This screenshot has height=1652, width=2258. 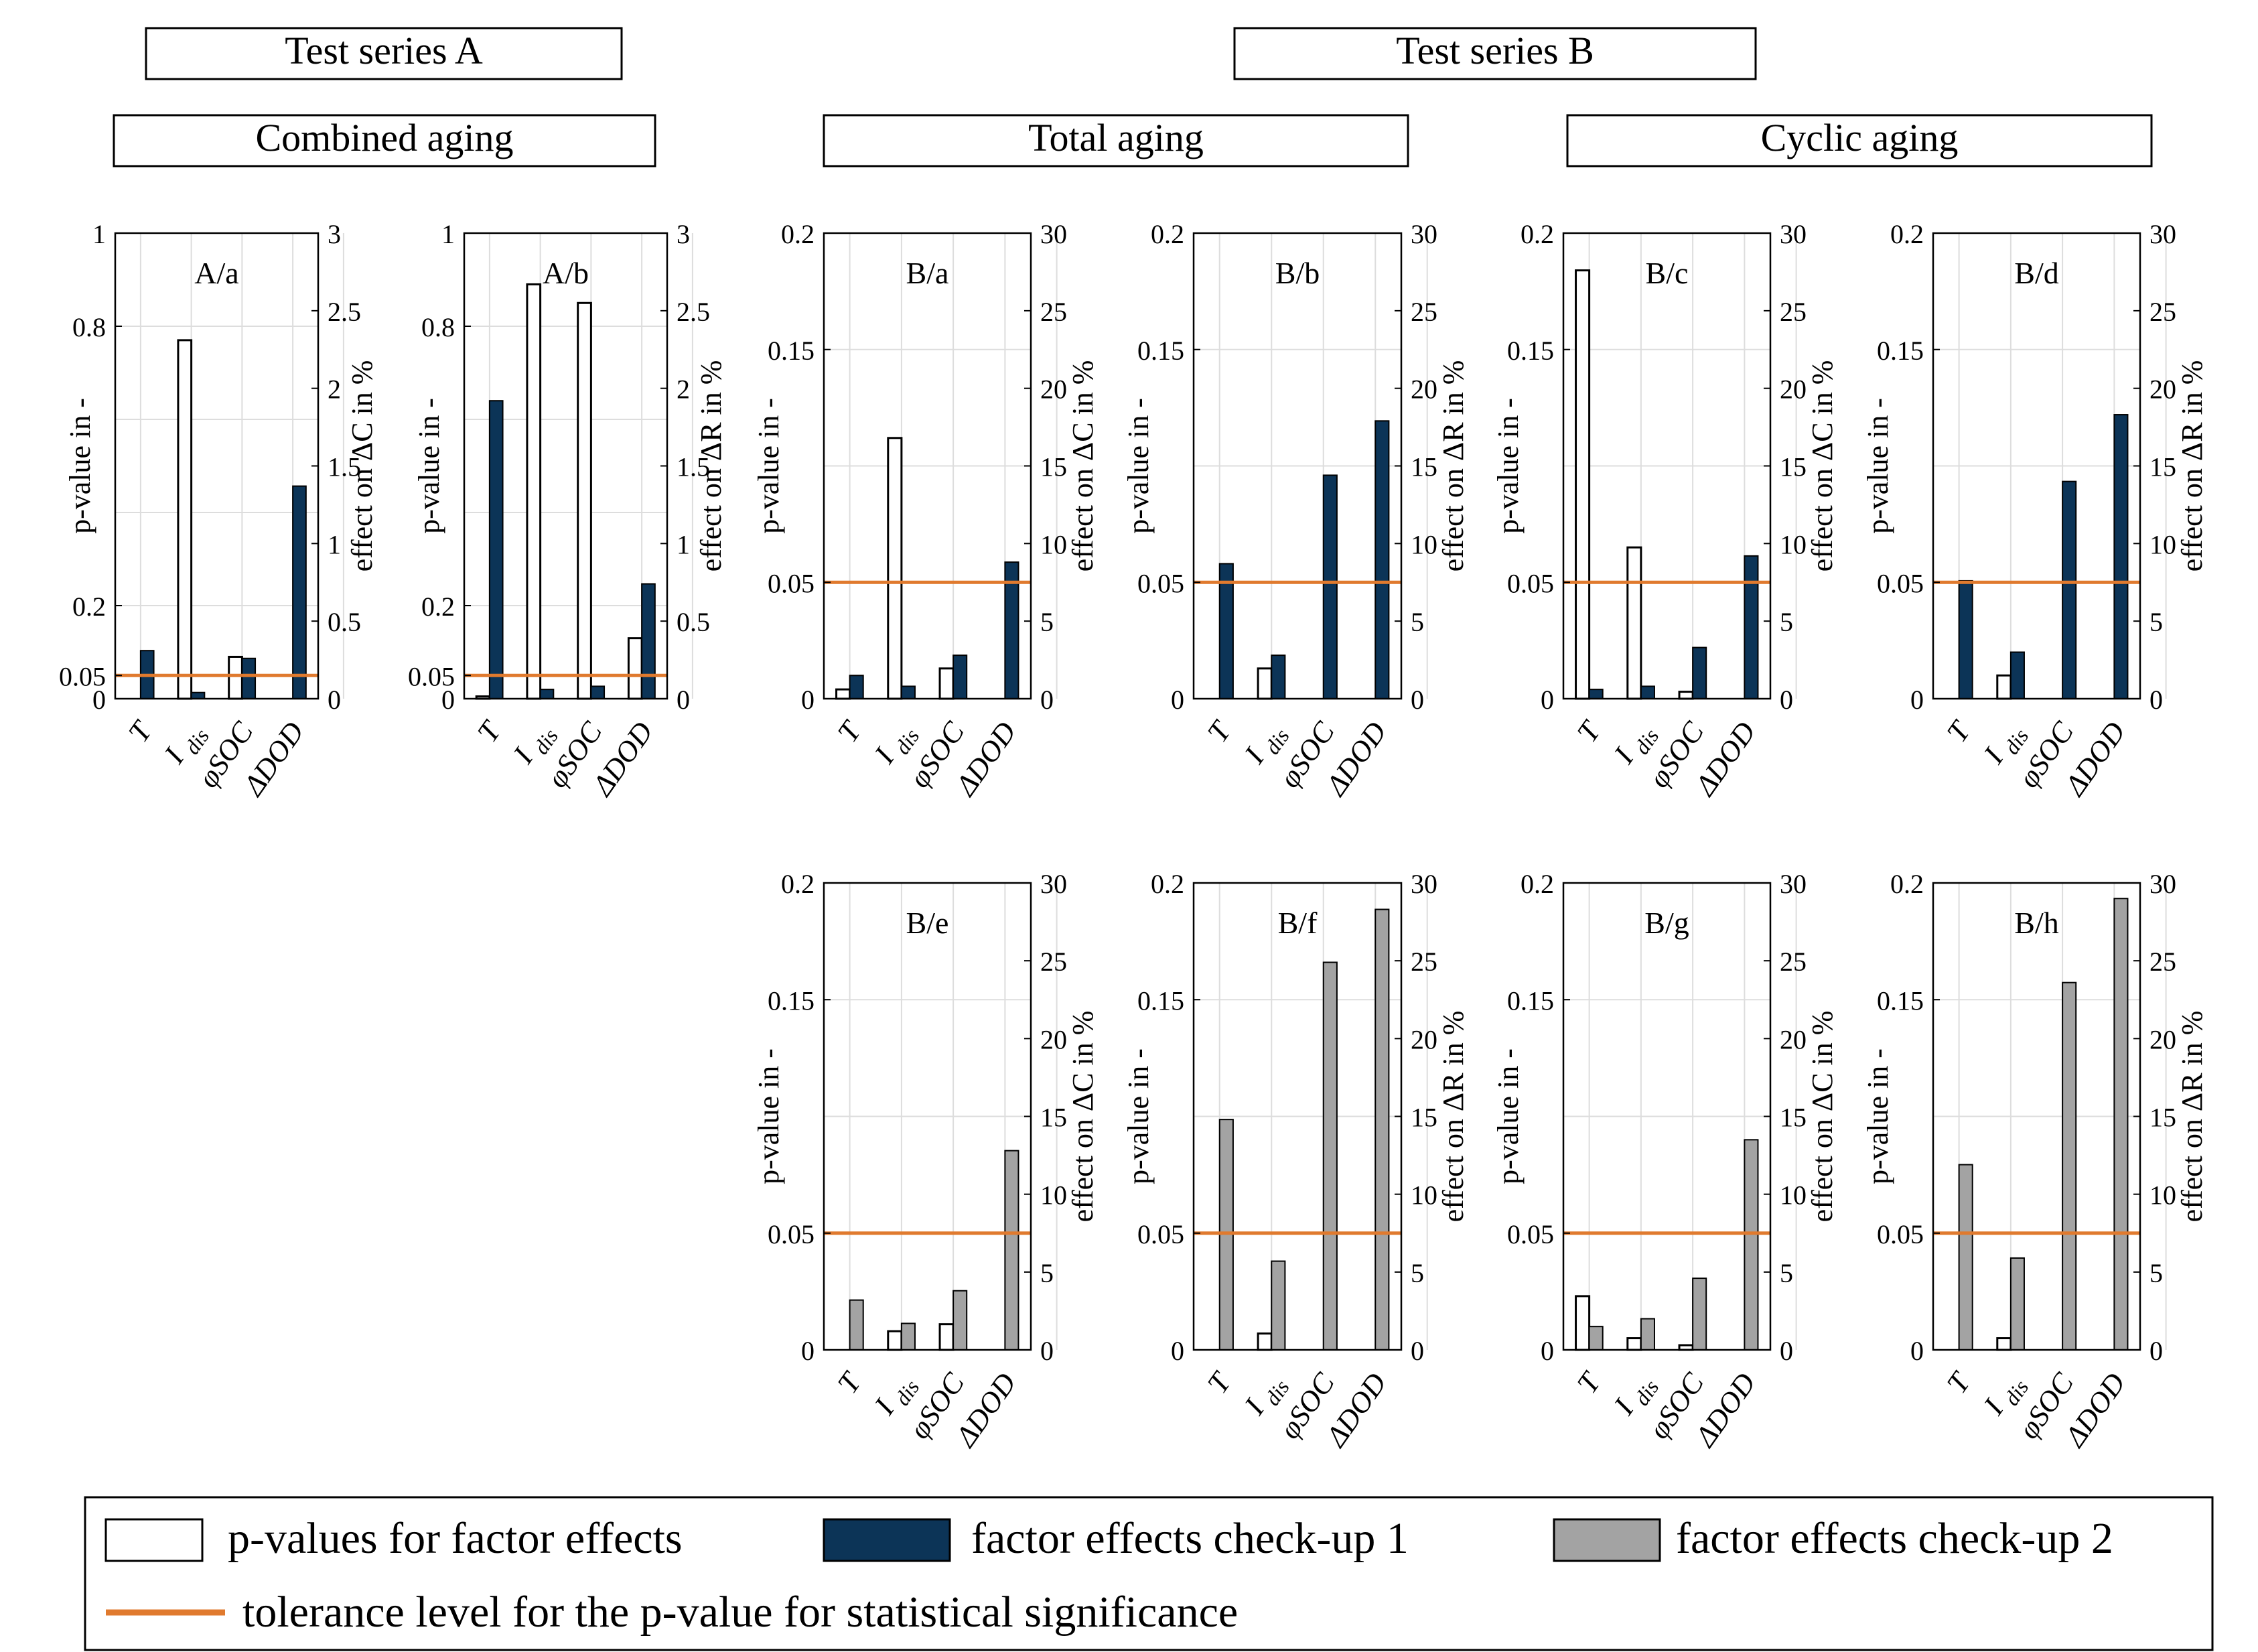 I want to click on b-d-right-tick-label-6: 30, so click(x=2163, y=234).